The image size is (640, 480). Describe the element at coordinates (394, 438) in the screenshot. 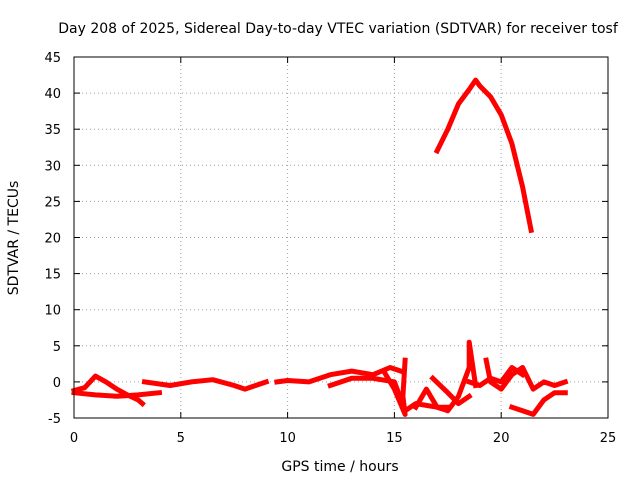

I see `x-tick-label: 15` at that location.